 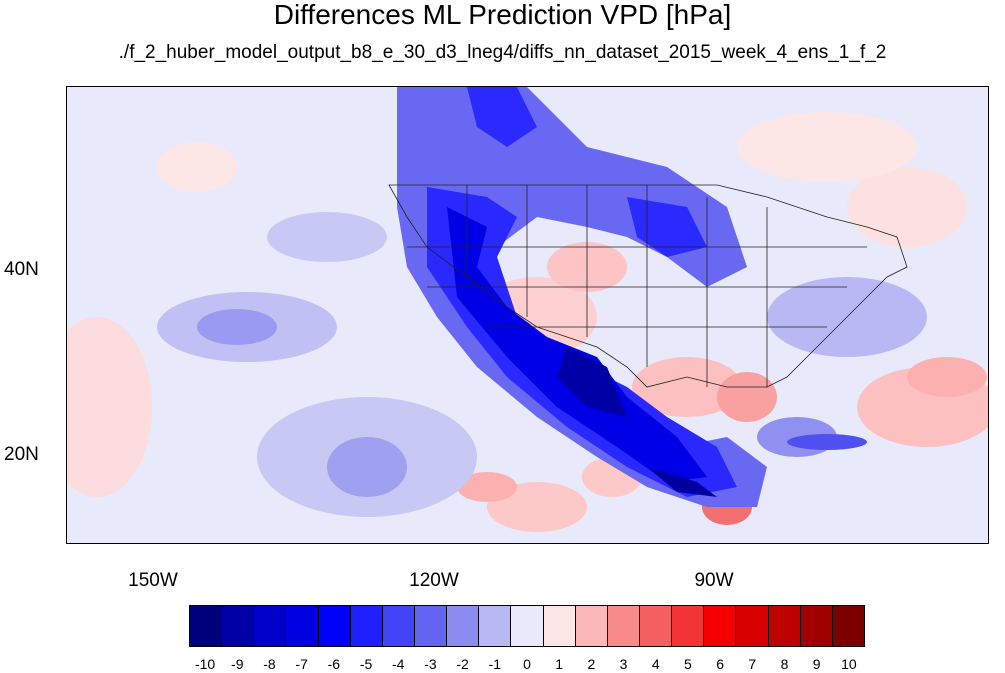 I want to click on colorbar-label: 8, so click(x=784, y=664).